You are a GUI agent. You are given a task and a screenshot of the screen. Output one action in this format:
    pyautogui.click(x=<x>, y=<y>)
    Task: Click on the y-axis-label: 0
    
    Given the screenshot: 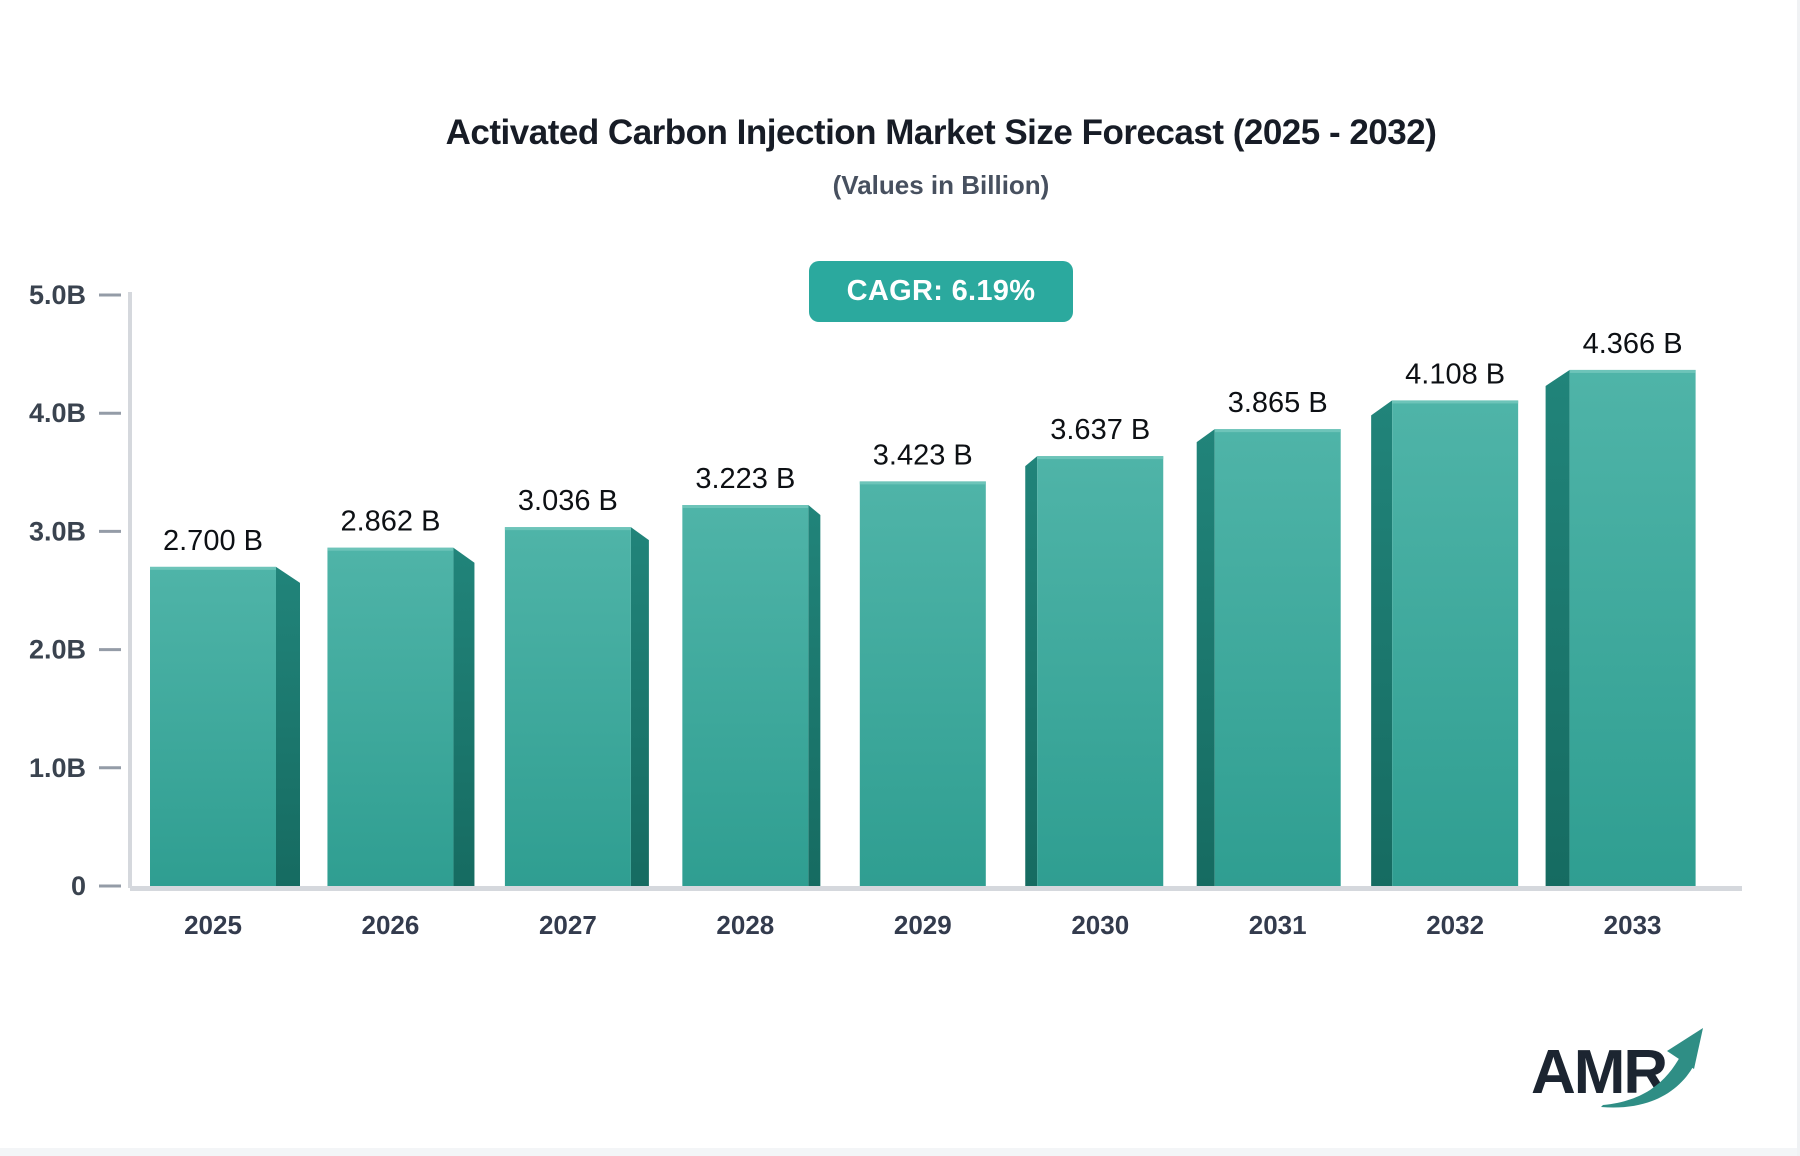 What is the action you would take?
    pyautogui.click(x=78, y=886)
    